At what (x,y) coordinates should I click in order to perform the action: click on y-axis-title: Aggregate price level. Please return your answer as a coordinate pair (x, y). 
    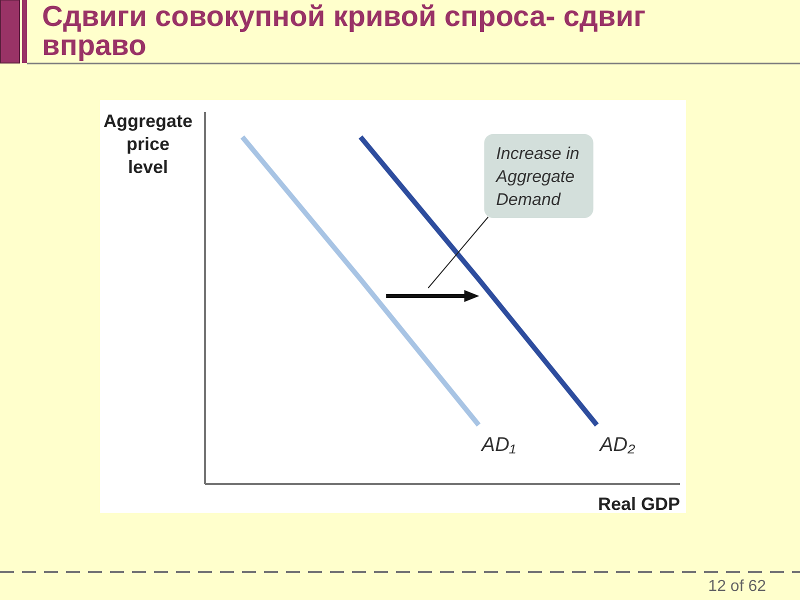
    Looking at the image, I should click on (148, 144).